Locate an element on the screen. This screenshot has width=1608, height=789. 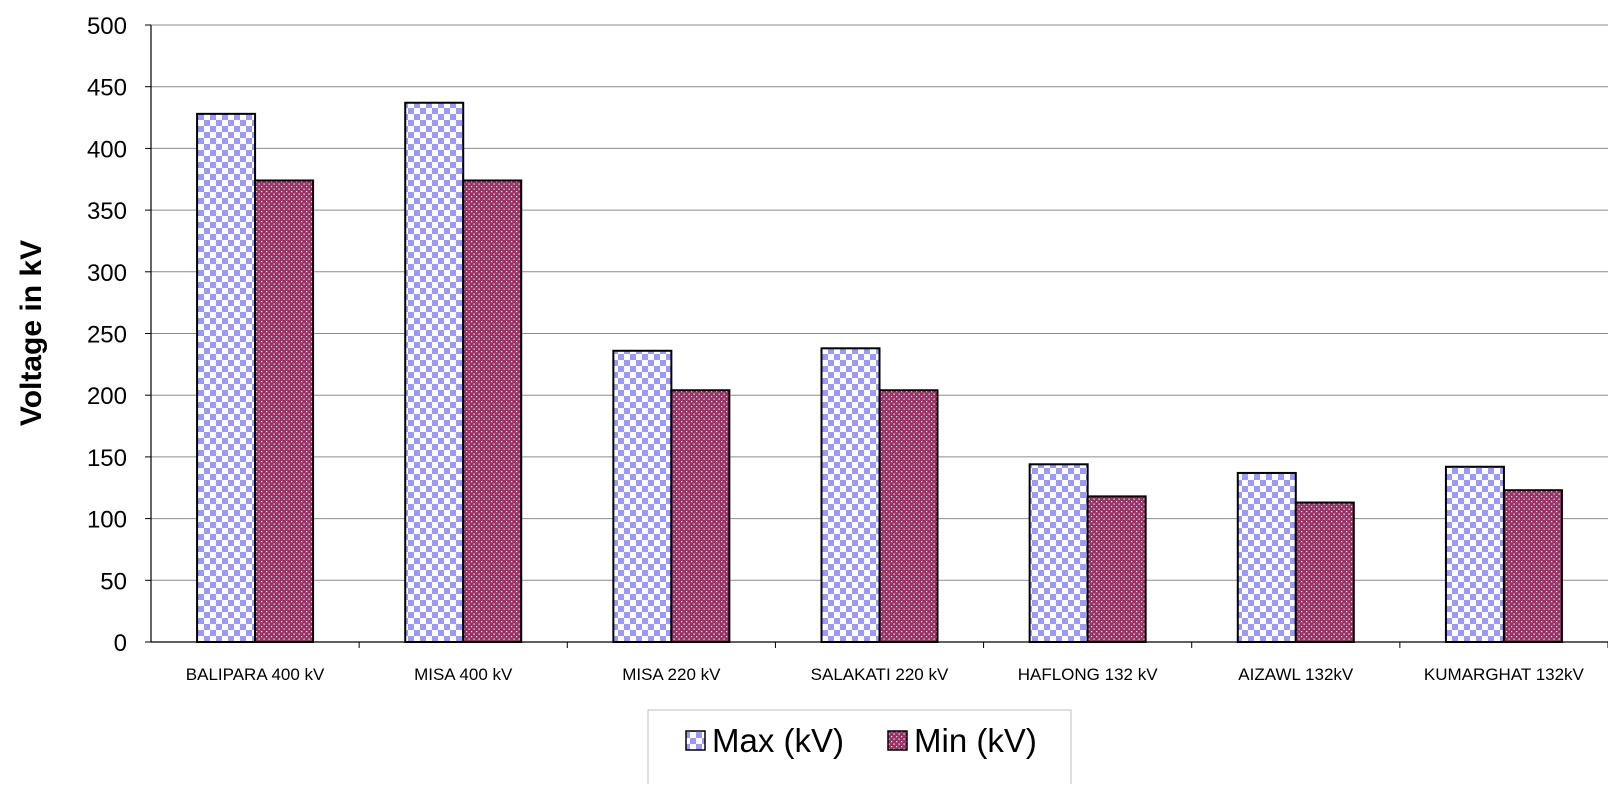
x-tick-label: KUMARGHAT 132kV is located at coordinates (1504, 674).